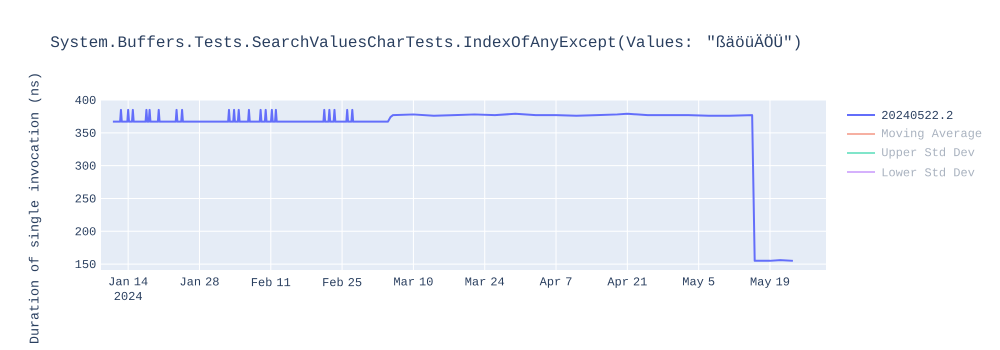  What do you see at coordinates (128, 288) in the screenshot?
I see `x-tick-label: Jan 14 2024` at bounding box center [128, 288].